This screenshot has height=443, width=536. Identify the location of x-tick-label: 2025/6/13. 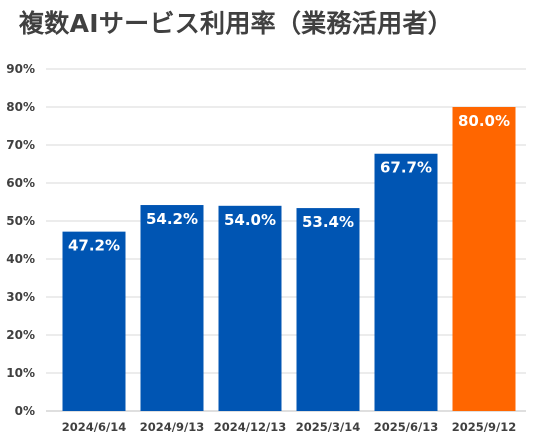
(406, 427).